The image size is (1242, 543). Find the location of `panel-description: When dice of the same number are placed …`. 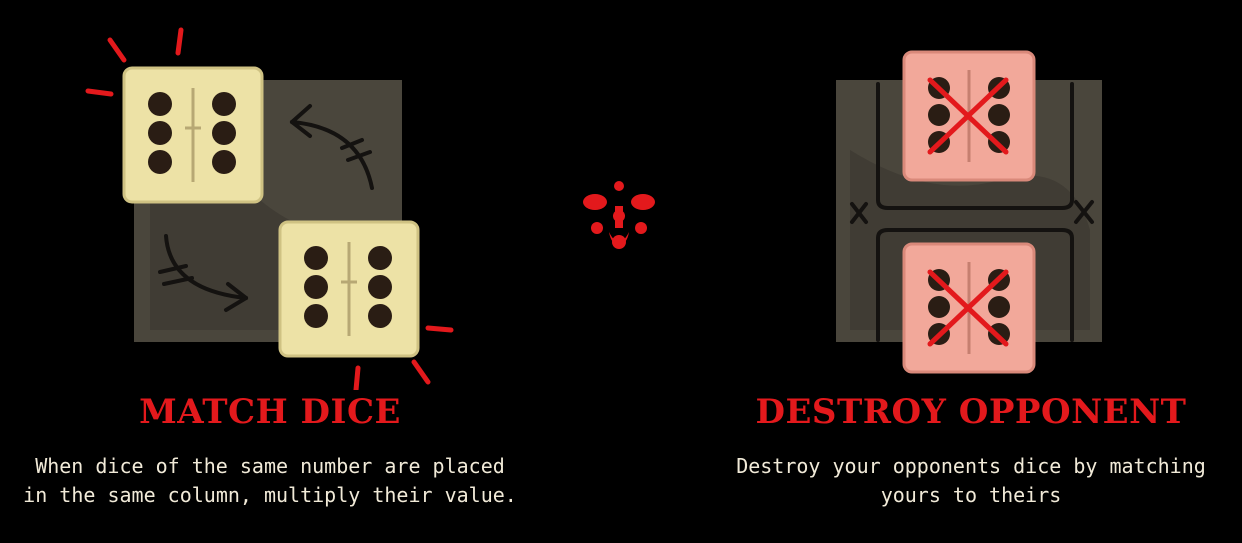

panel-description: When dice of the same number are placed … is located at coordinates (270, 481).